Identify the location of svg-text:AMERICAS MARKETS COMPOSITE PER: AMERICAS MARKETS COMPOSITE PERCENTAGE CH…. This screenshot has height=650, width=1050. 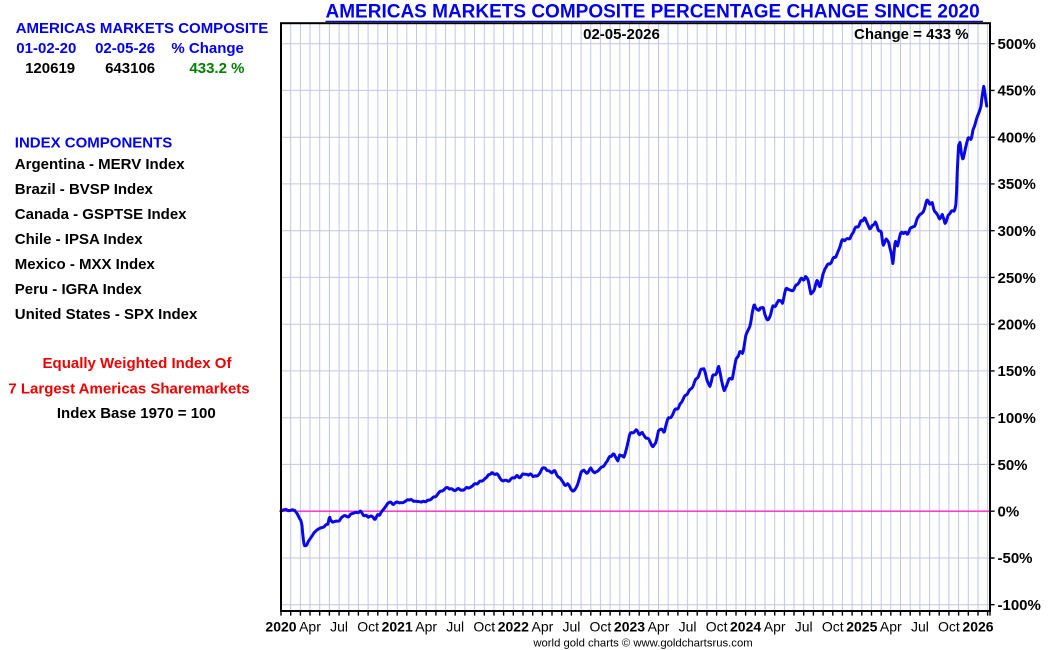
(653, 12).